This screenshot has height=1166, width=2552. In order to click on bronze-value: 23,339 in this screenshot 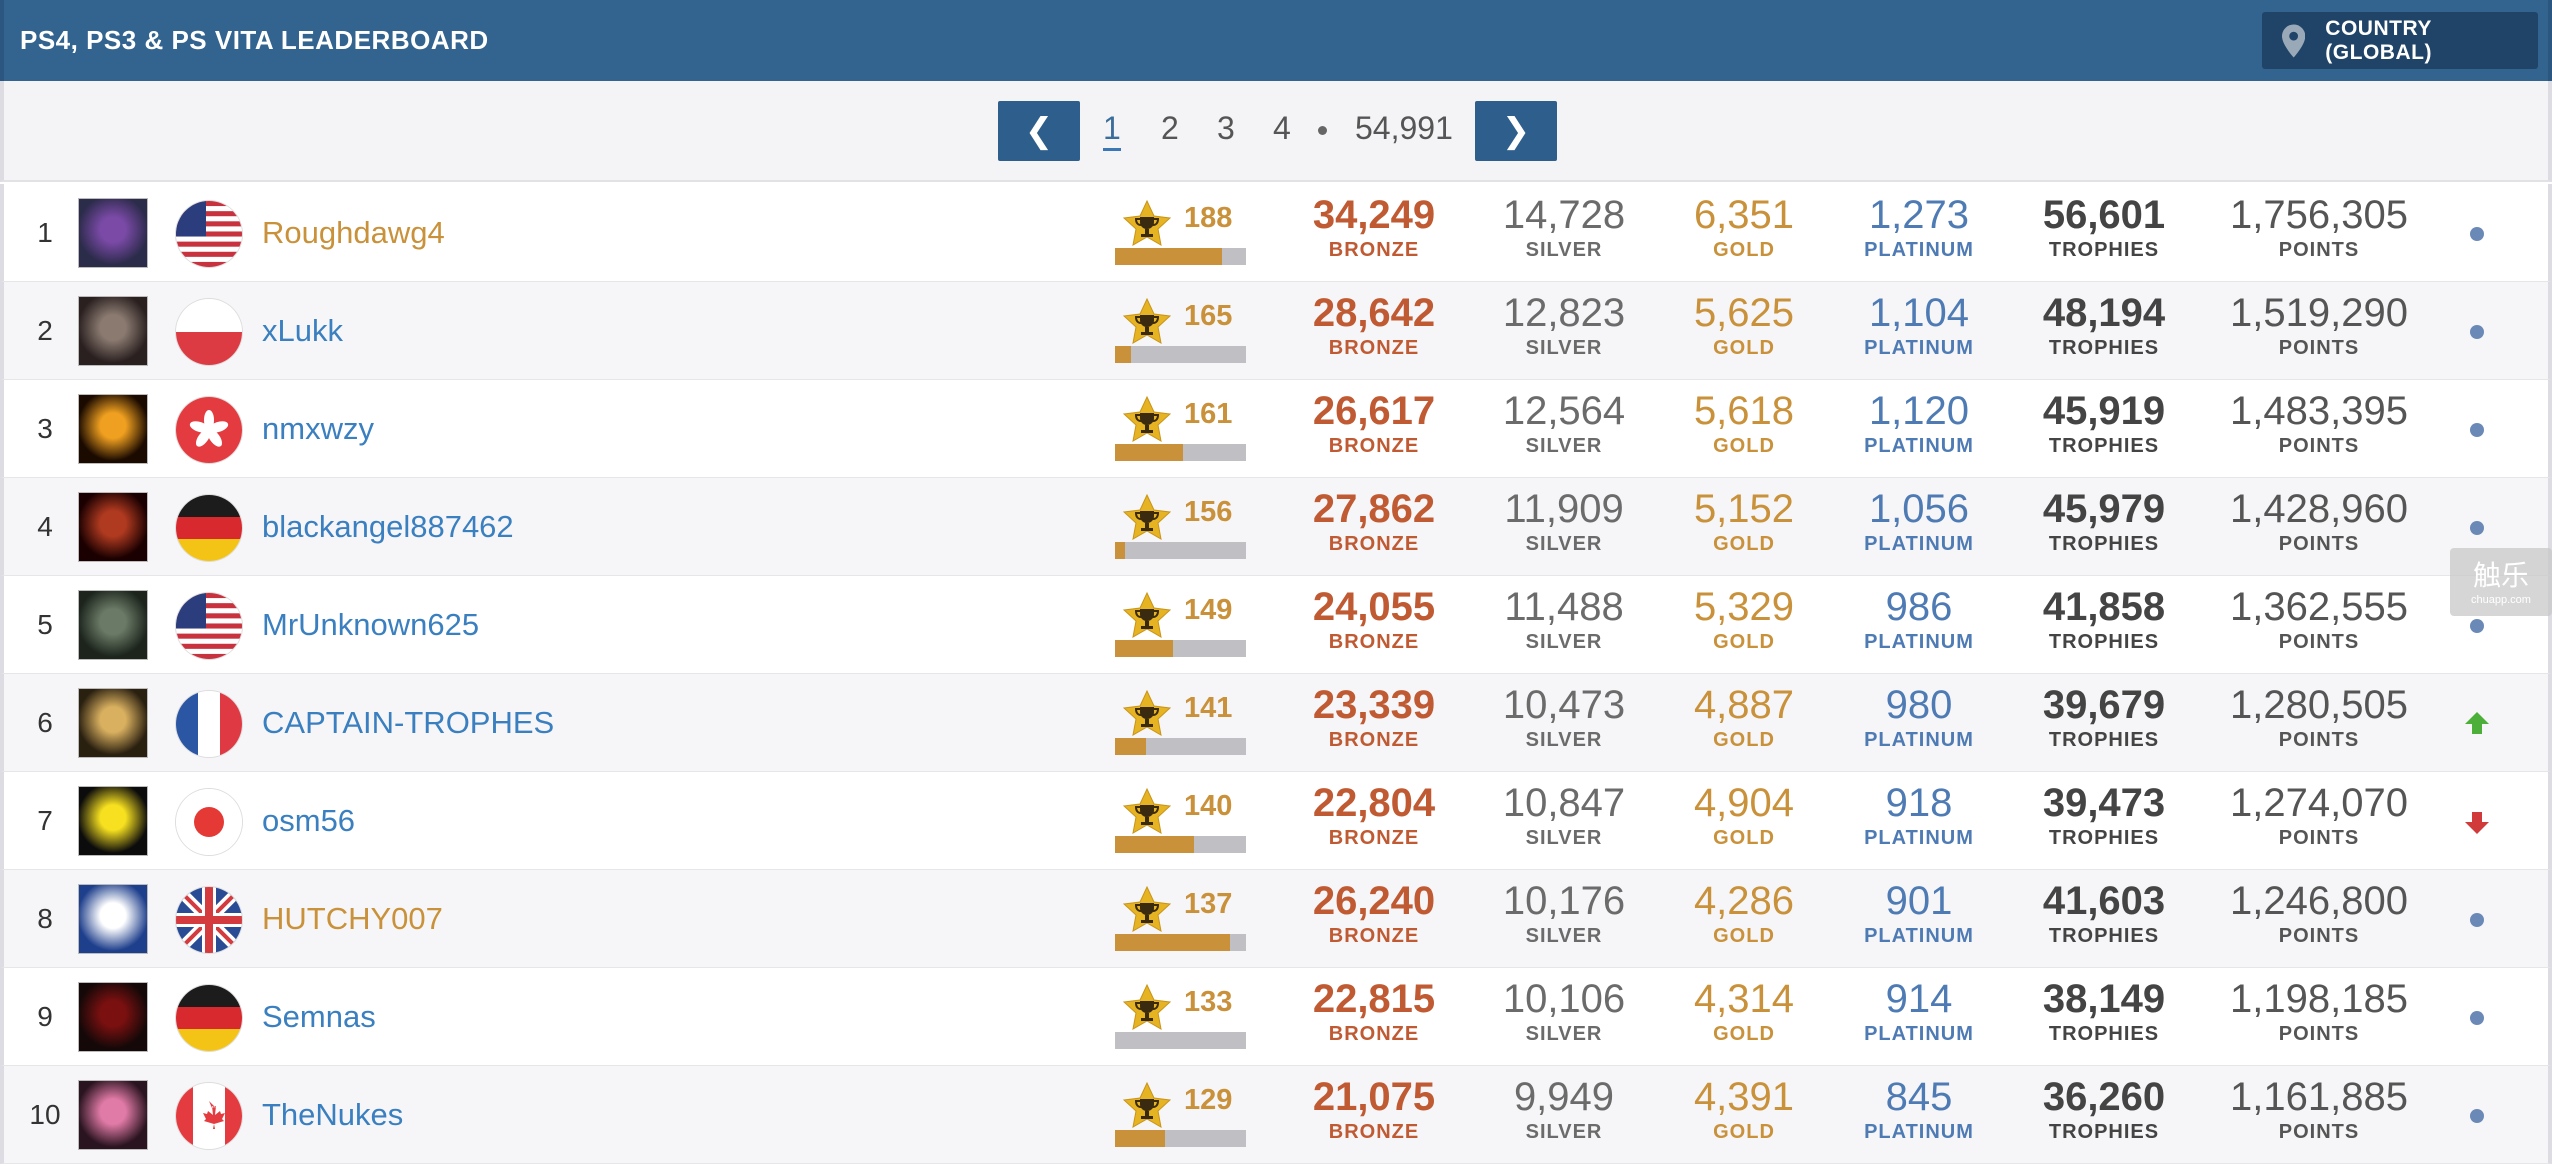, I will do `click(1374, 705)`.